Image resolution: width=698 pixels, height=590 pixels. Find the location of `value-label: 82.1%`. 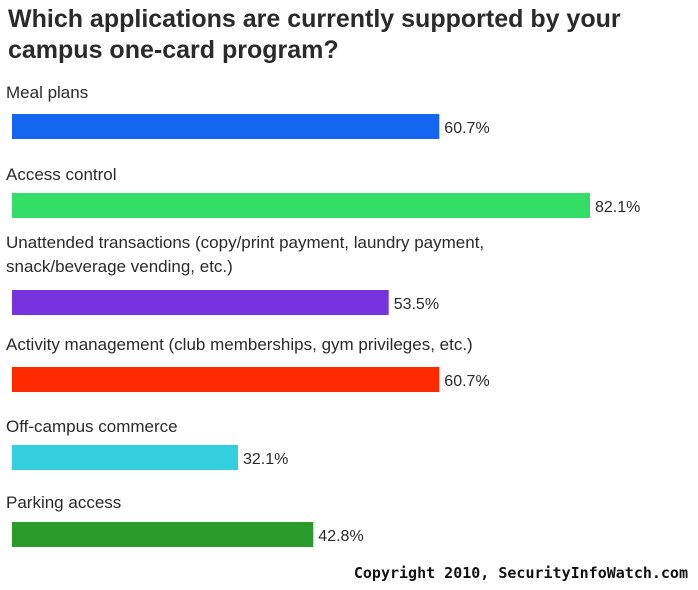

value-label: 82.1% is located at coordinates (617, 207).